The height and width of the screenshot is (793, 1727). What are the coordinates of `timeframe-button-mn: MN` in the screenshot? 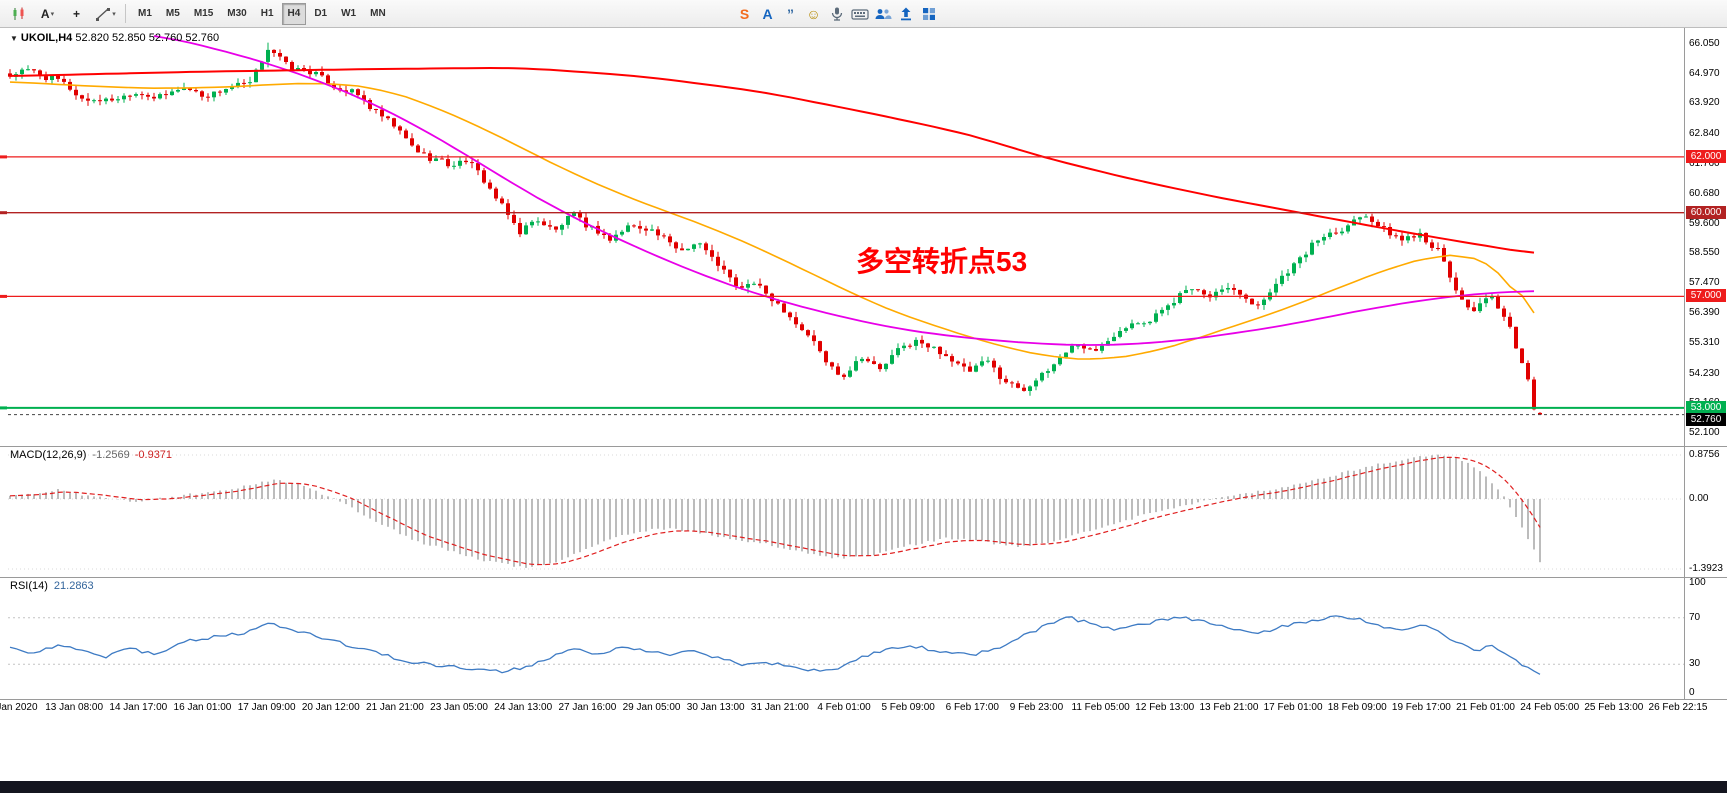 It's located at (378, 13).